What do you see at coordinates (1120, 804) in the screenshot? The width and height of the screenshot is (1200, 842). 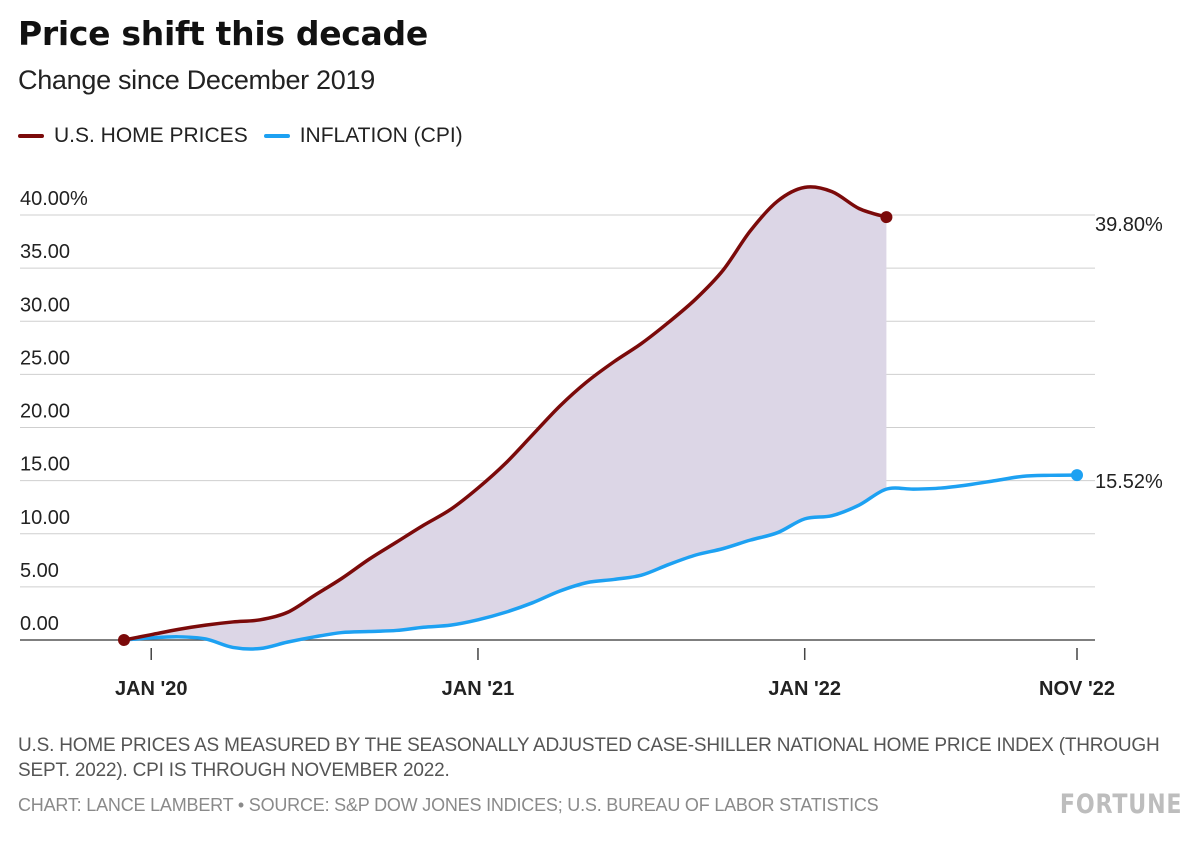 I see `fortune-logo: FORTUNE` at bounding box center [1120, 804].